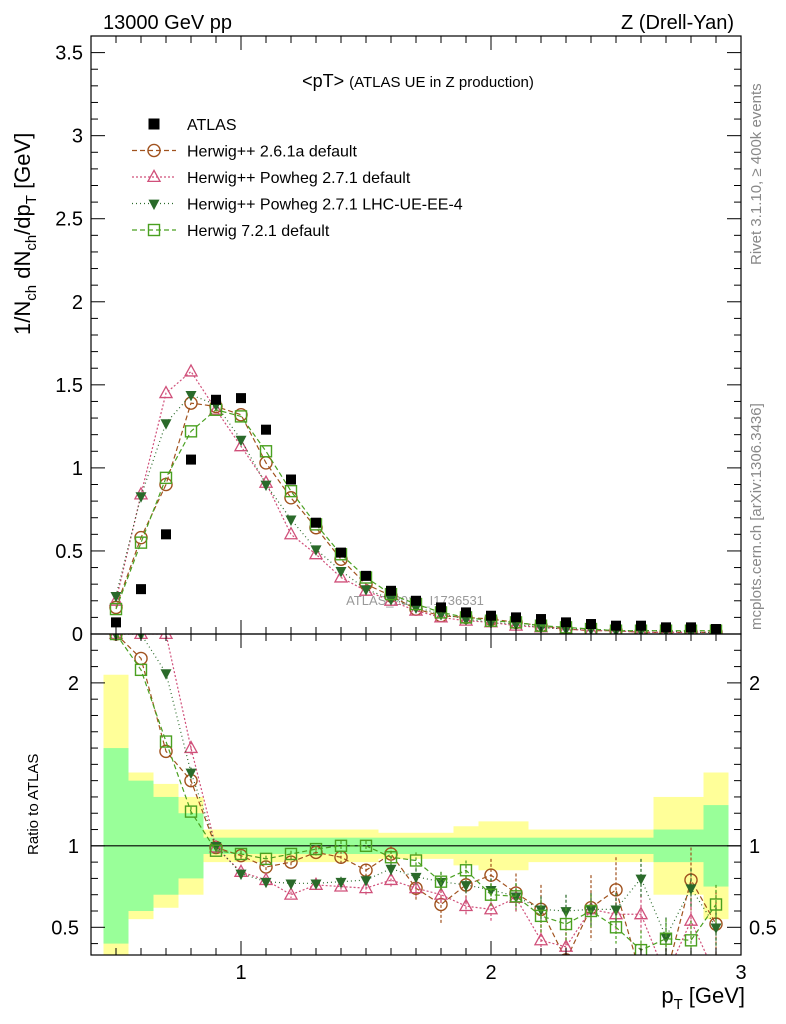  I want to click on header-left-label: 13000 GeV pp, so click(167, 23).